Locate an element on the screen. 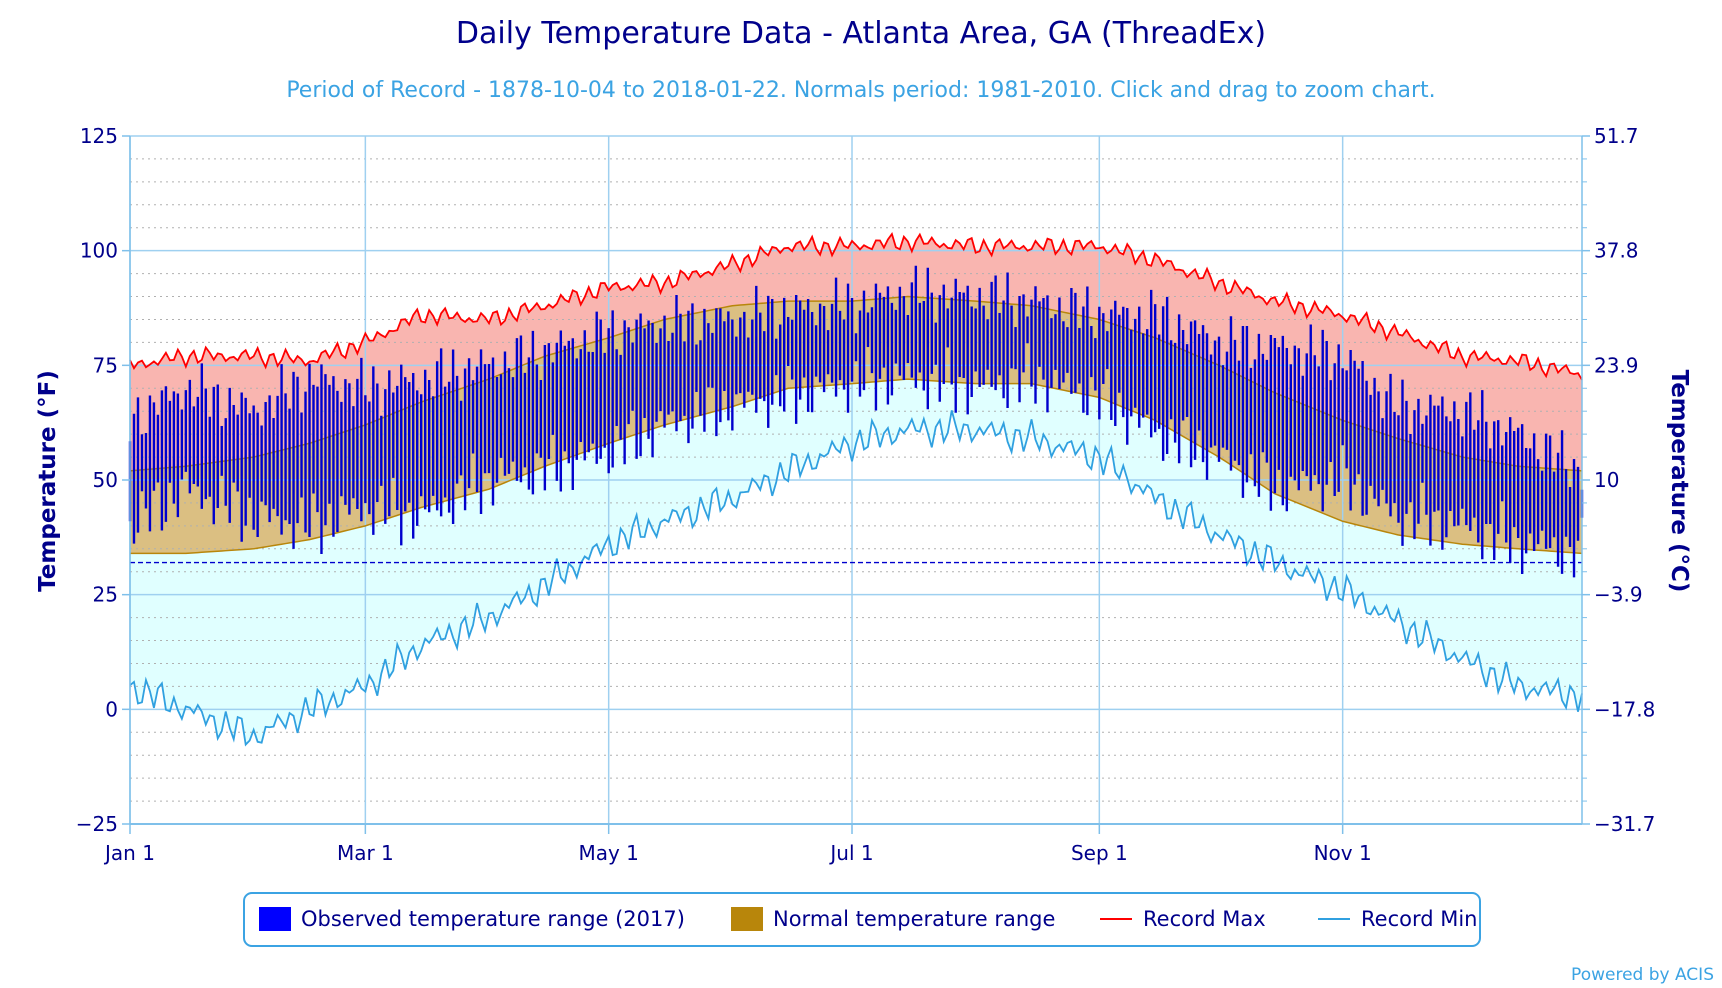  y-tick-label-right: 37.8 is located at coordinates (1616, 251).